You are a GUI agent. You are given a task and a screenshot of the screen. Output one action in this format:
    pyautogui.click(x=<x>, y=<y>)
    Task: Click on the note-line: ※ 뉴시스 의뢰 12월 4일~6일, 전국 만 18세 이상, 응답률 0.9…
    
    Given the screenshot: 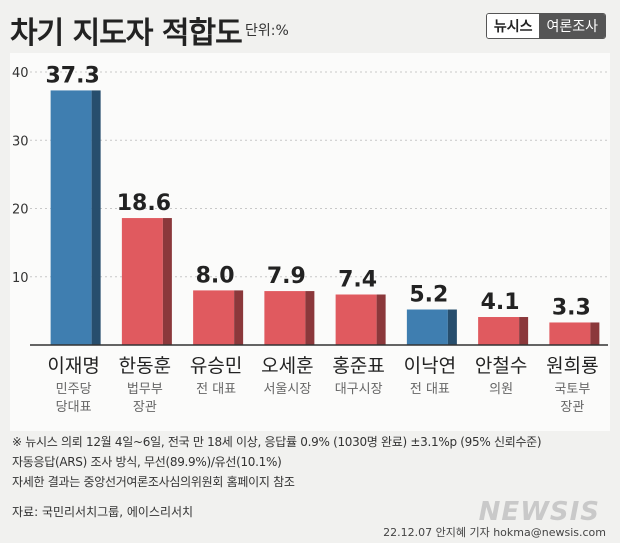 What is the action you would take?
    pyautogui.click(x=277, y=442)
    